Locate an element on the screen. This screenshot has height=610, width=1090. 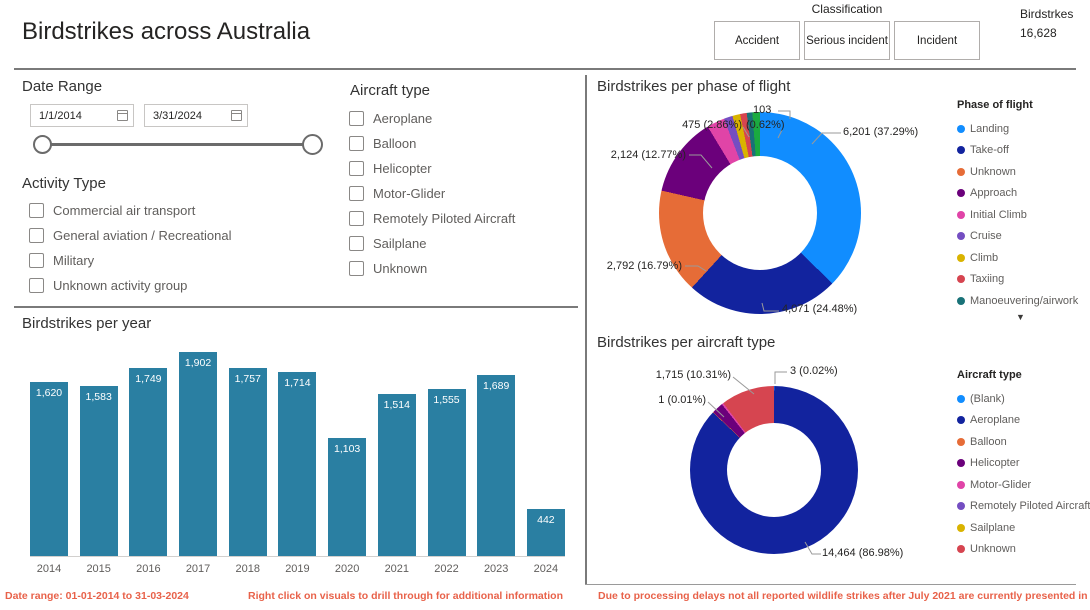
callout-motor-glider: 1 (0.01%) is located at coordinates (682, 400).